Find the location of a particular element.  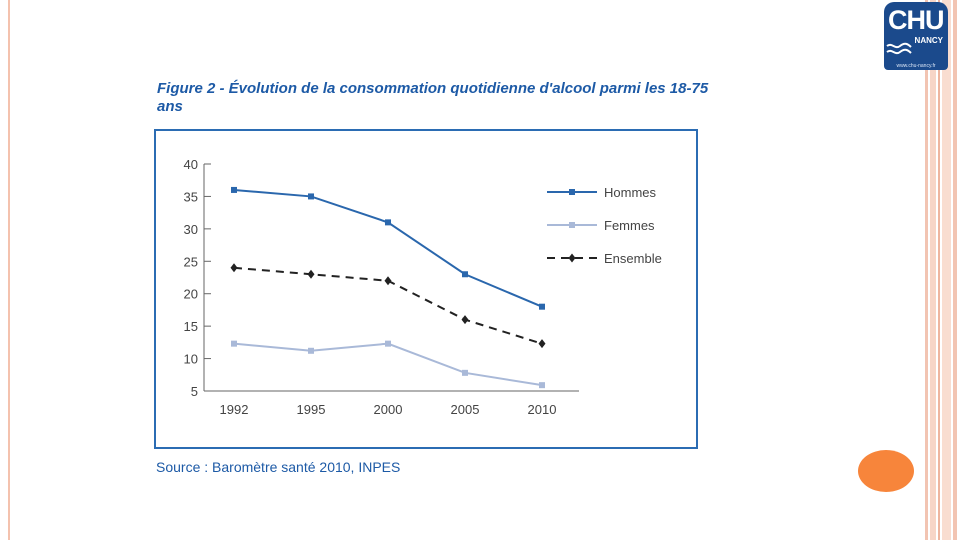

orange-circle is located at coordinates (886, 471).